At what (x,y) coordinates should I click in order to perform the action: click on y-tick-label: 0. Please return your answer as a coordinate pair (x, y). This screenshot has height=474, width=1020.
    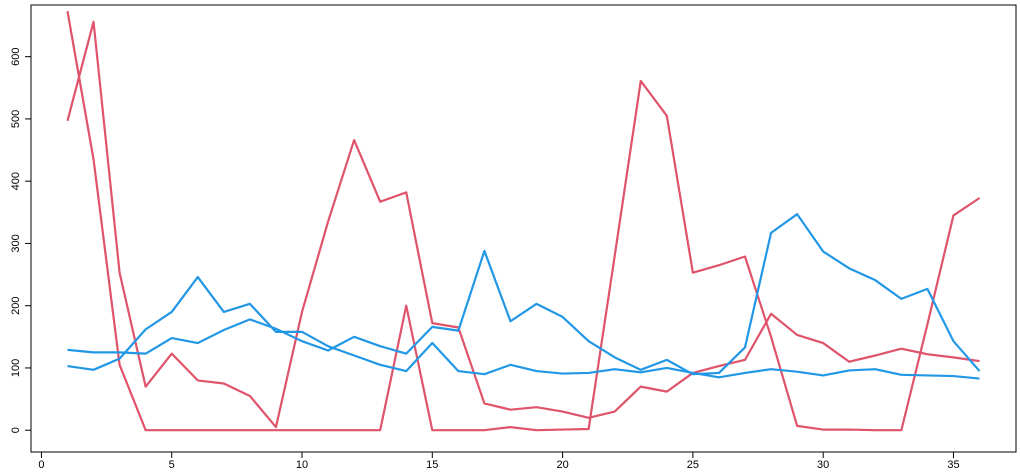
    Looking at the image, I should click on (16, 430).